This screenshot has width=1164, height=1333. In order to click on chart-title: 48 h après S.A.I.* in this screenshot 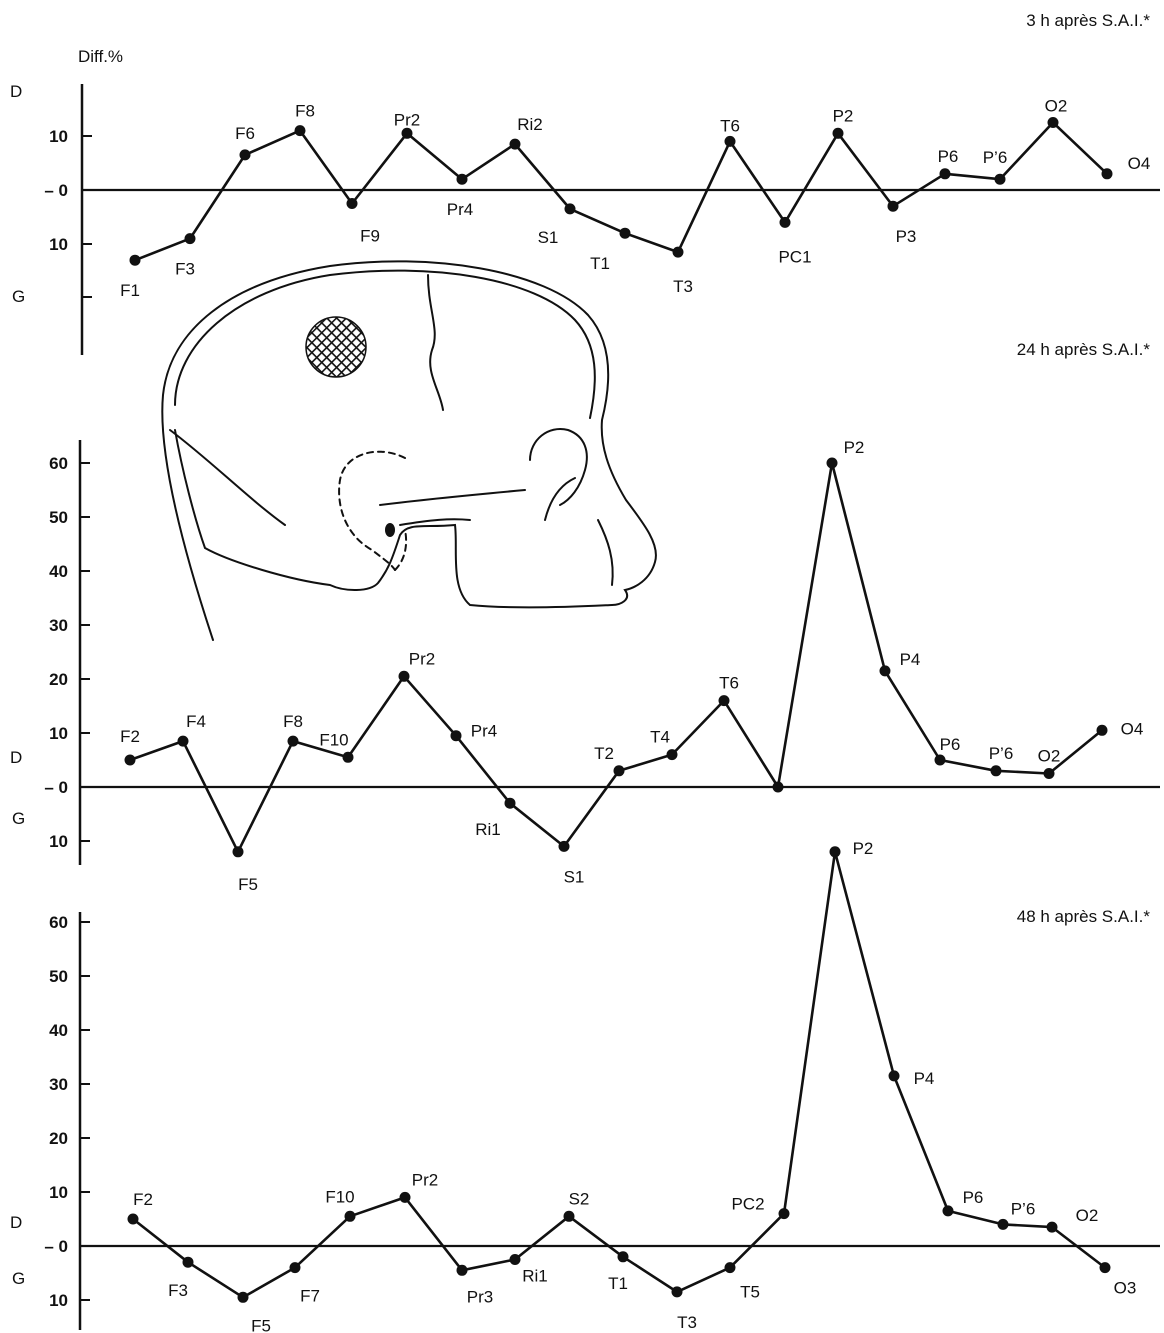, I will do `click(1084, 916)`.